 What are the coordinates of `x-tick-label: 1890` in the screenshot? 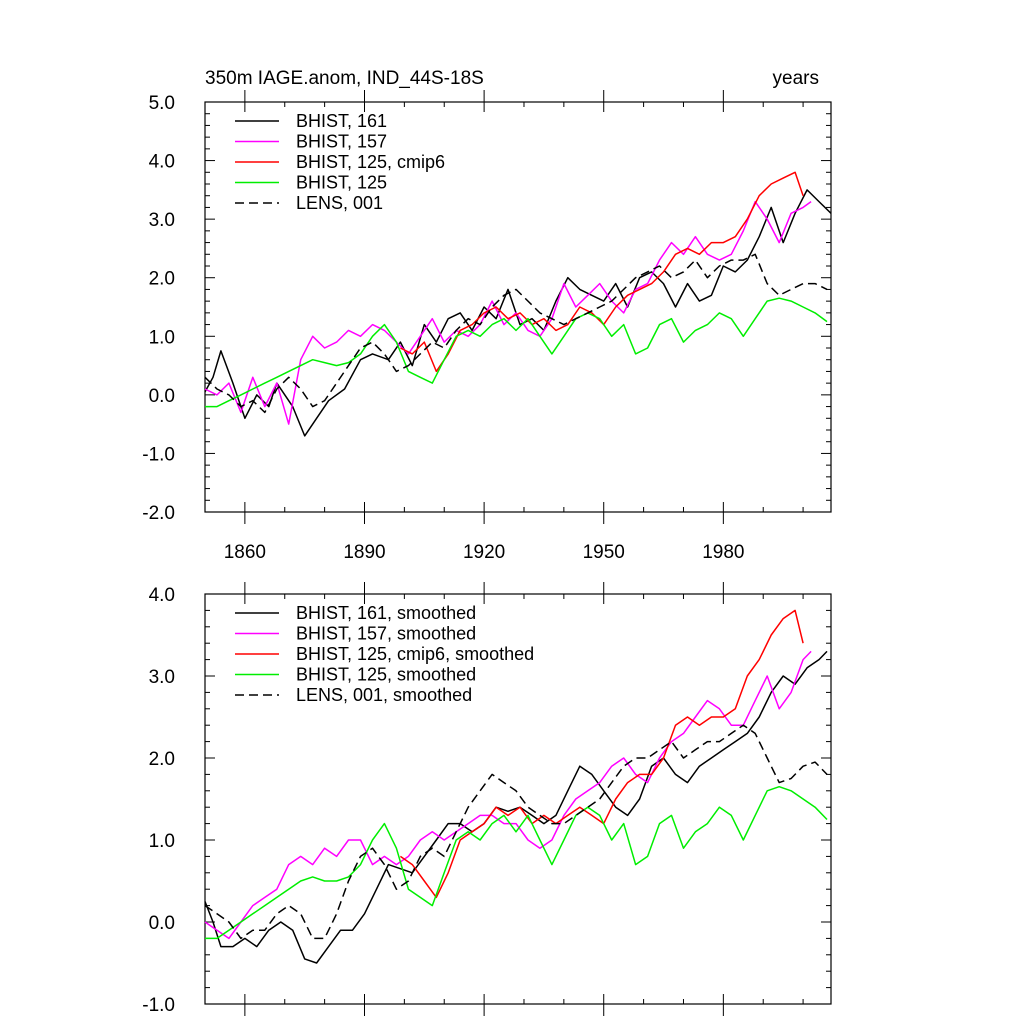 It's located at (364, 552).